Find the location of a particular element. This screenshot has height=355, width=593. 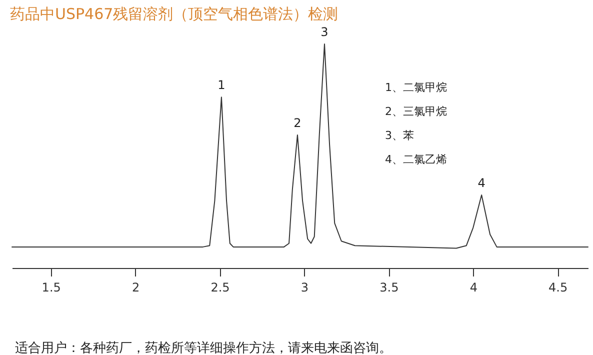

x-tick-label: 4 is located at coordinates (474, 287).